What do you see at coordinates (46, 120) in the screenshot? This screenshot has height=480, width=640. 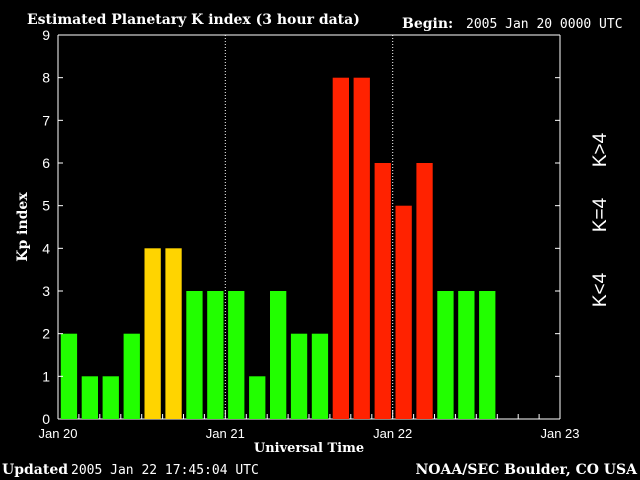 I see `y-tick-label: 7` at bounding box center [46, 120].